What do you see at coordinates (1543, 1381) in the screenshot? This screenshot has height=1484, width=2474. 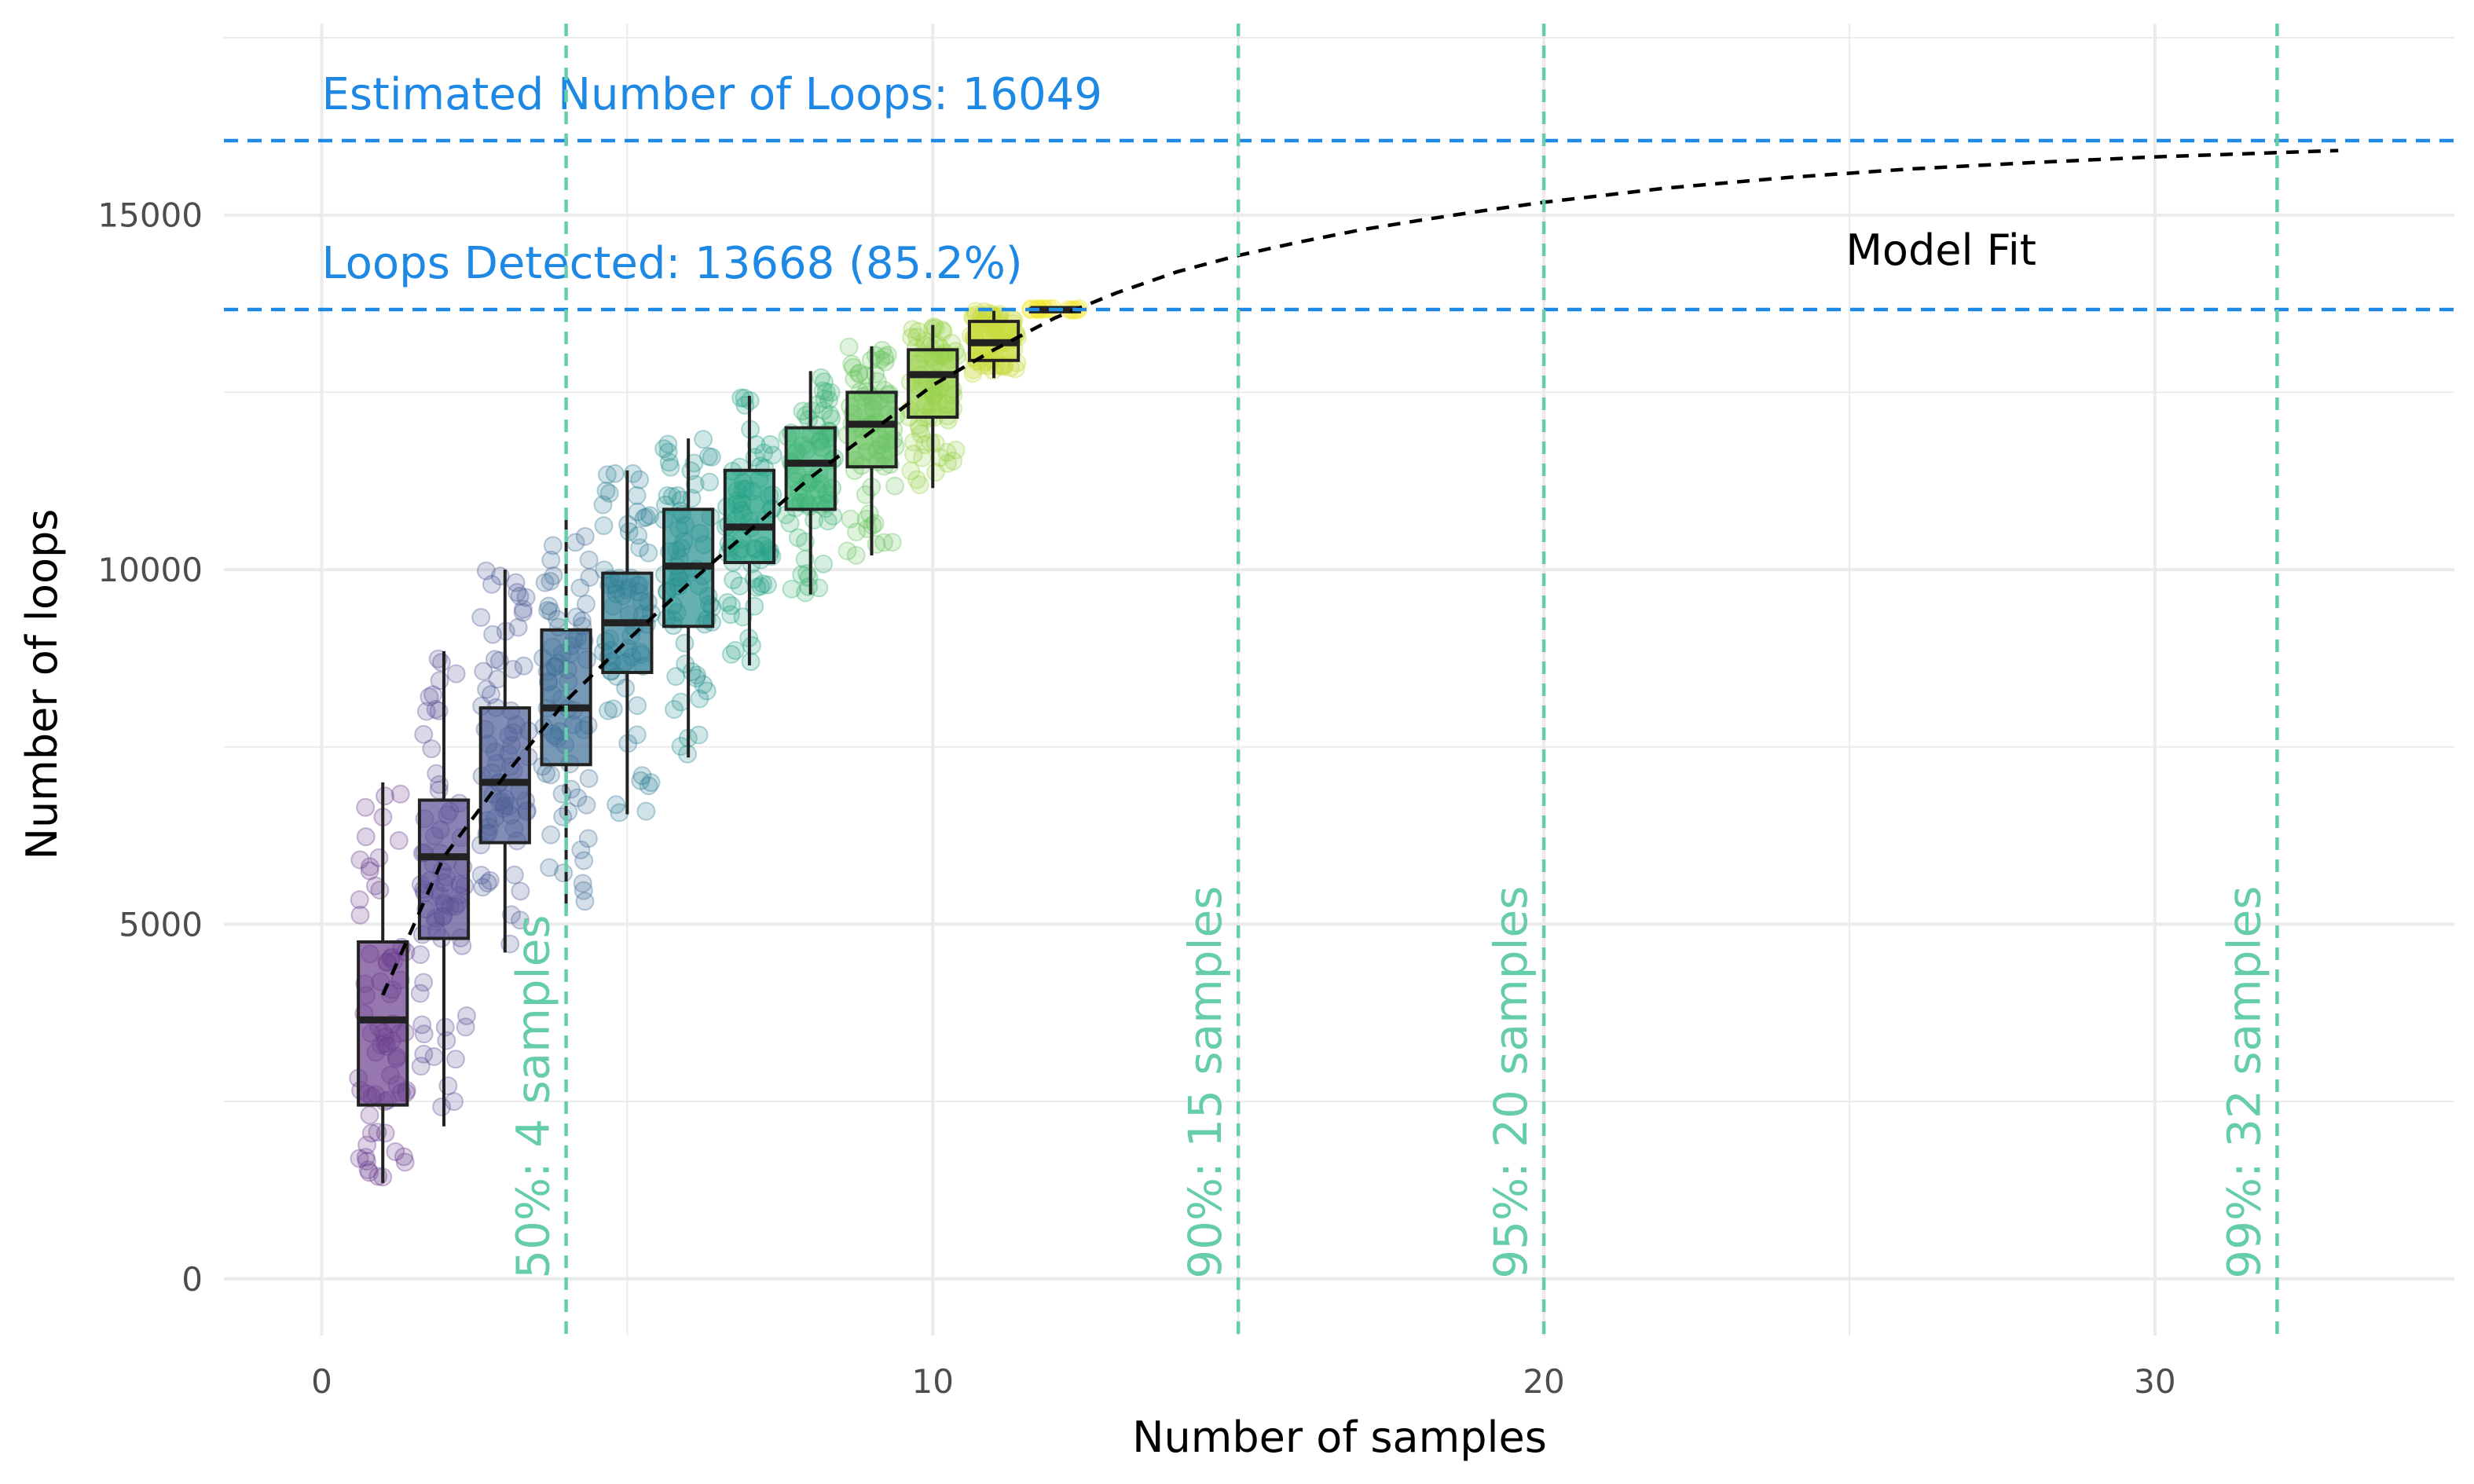 I see `x-tick-label: 20` at bounding box center [1543, 1381].